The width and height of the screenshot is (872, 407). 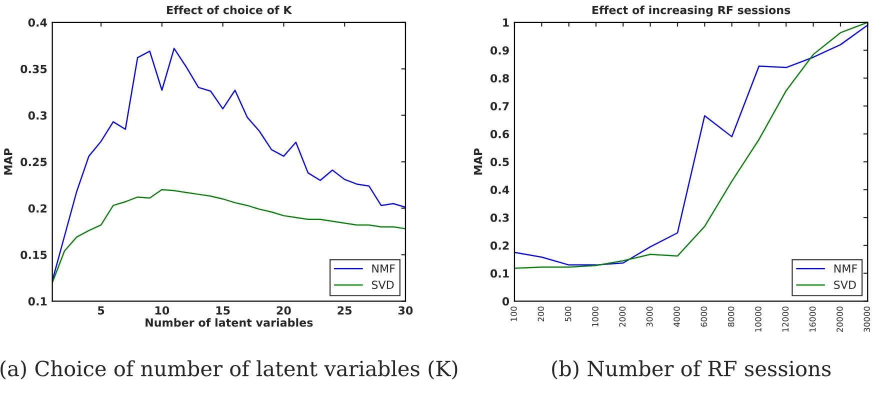 I want to click on x-tick-label: 15, so click(x=223, y=310).